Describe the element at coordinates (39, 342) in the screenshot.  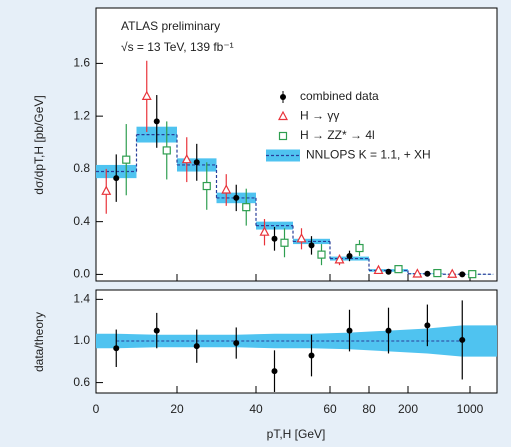
I see `y-axis-label: data/theory` at that location.